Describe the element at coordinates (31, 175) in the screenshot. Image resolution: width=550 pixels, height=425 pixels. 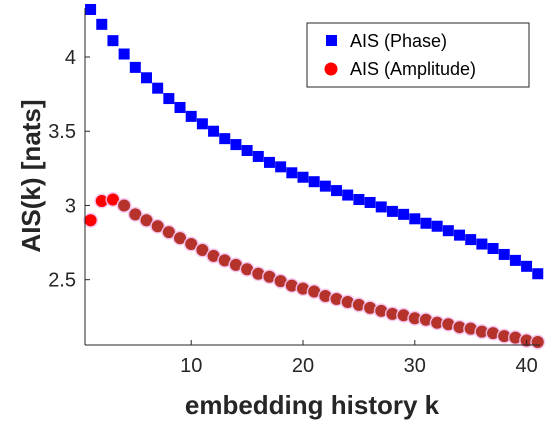
I see `y-axis-label: AIS(k) [nats]` at that location.